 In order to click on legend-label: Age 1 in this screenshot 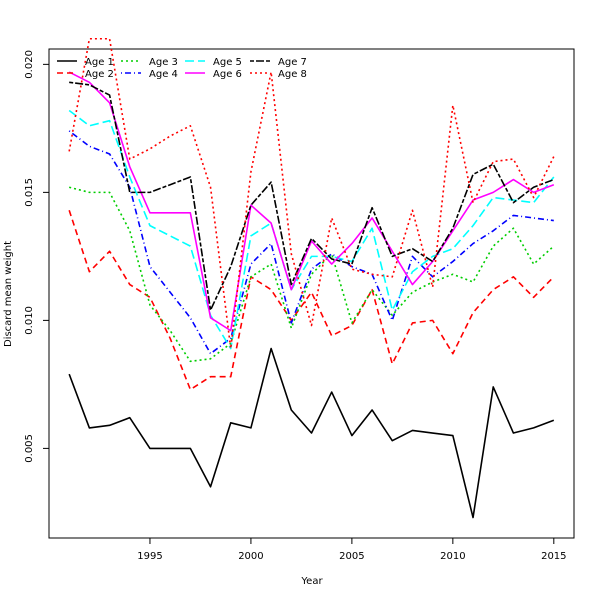, I will do `click(99, 62)`.